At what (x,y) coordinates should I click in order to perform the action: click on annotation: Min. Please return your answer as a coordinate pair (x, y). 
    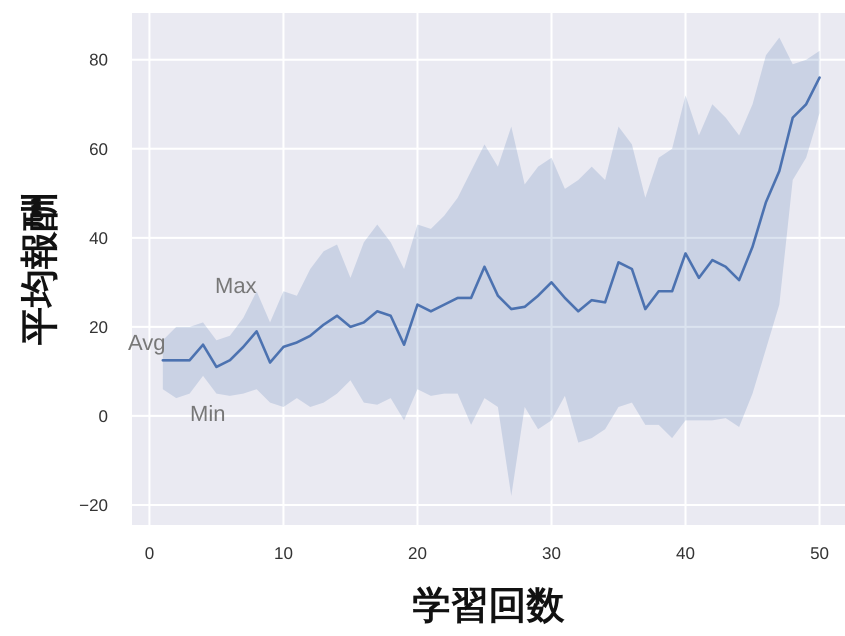
    Looking at the image, I should click on (208, 413).